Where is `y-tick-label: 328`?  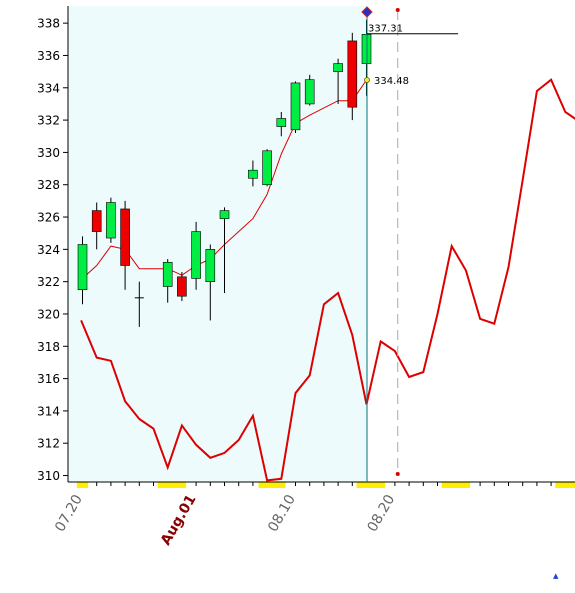 y-tick-label: 328 is located at coordinates (48, 185).